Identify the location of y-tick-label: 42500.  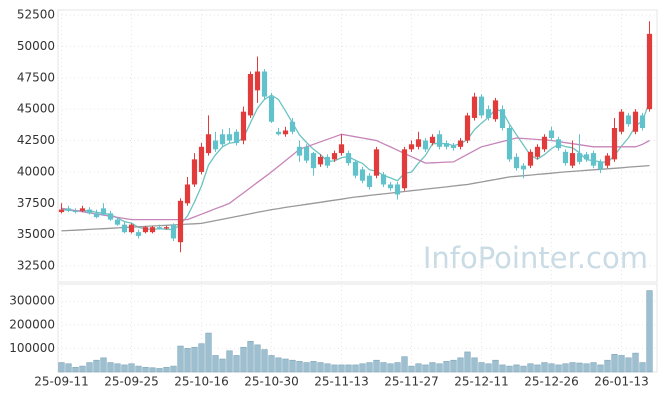
(36, 140).